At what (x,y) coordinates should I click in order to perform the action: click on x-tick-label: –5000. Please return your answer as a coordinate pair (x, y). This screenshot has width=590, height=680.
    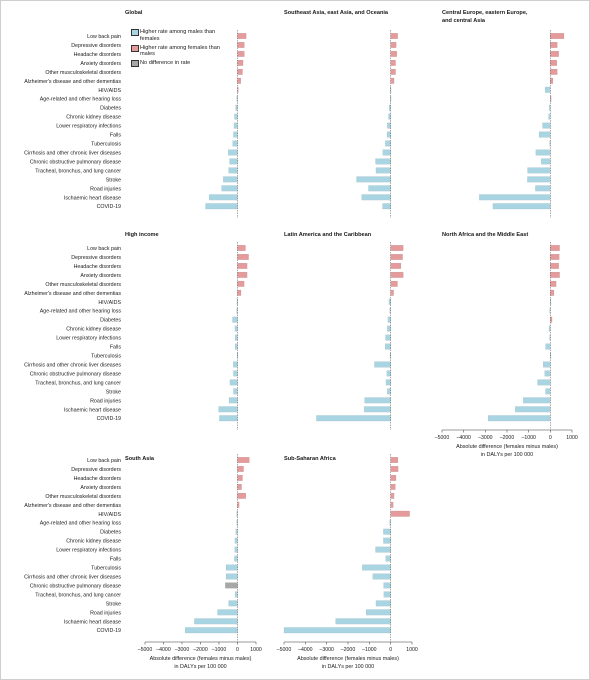
    Looking at the image, I should click on (145, 650).